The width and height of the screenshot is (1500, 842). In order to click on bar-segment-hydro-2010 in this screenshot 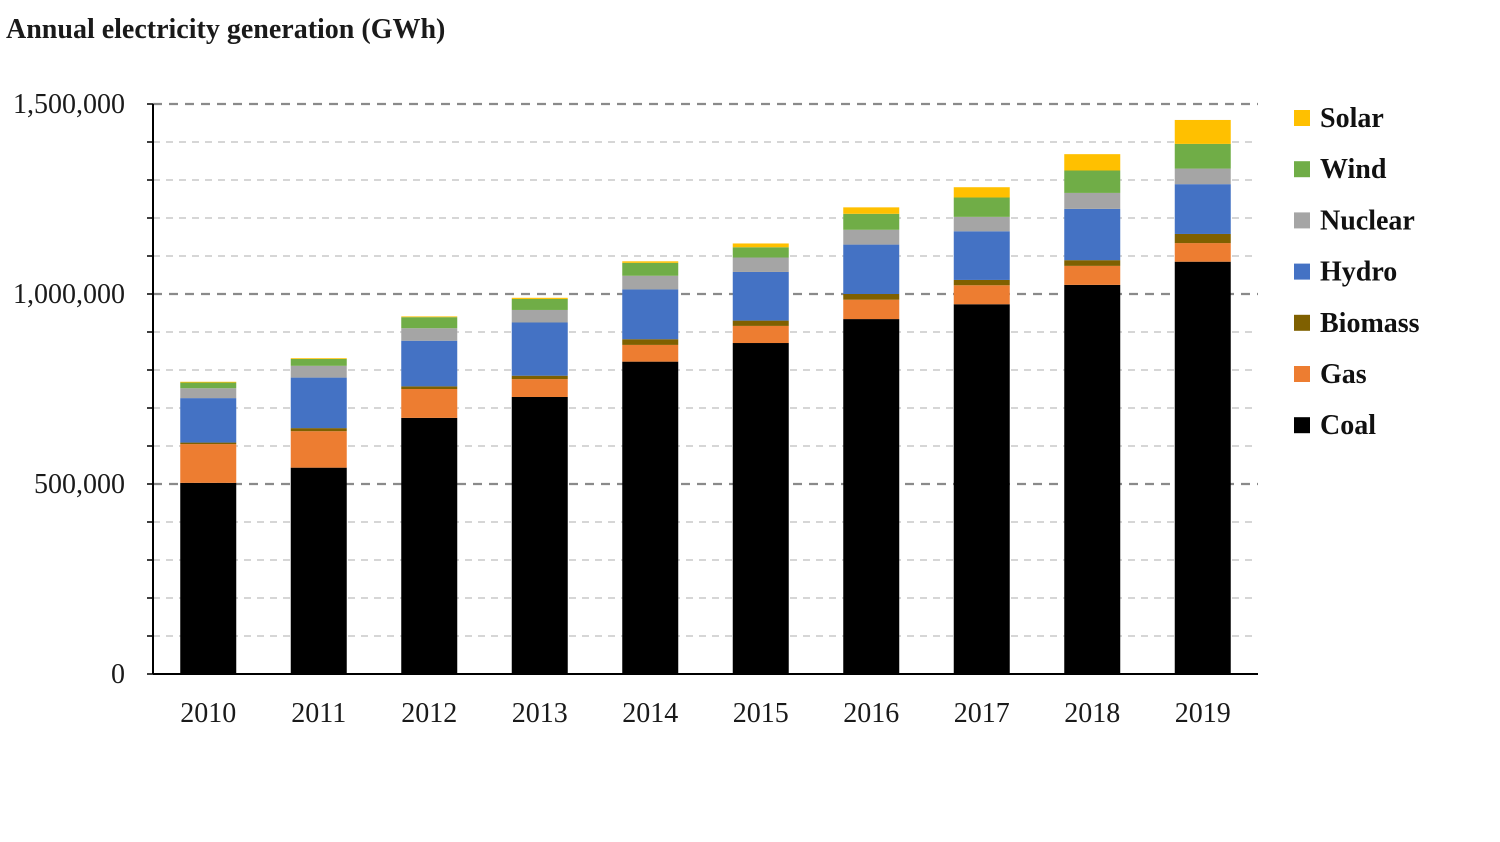, I will do `click(208, 420)`.